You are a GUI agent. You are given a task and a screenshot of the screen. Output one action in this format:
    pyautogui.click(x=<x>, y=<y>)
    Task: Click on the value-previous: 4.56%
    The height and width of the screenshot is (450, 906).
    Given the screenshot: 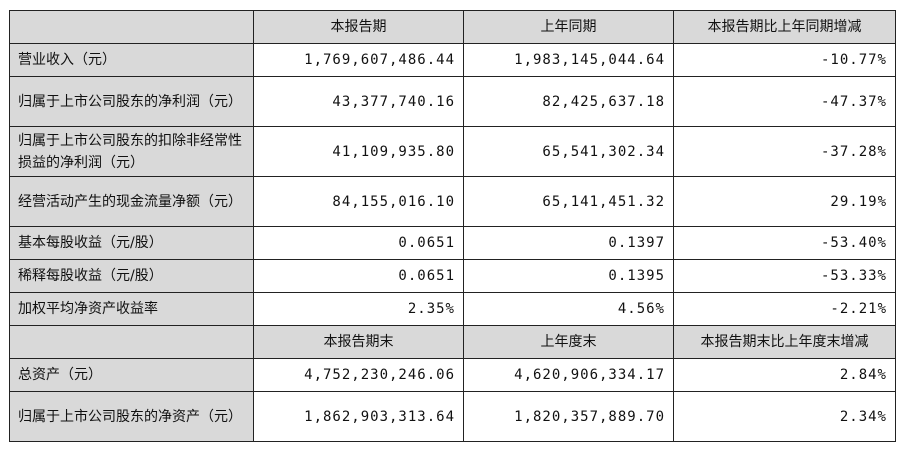 What is the action you would take?
    pyautogui.click(x=568, y=309)
    